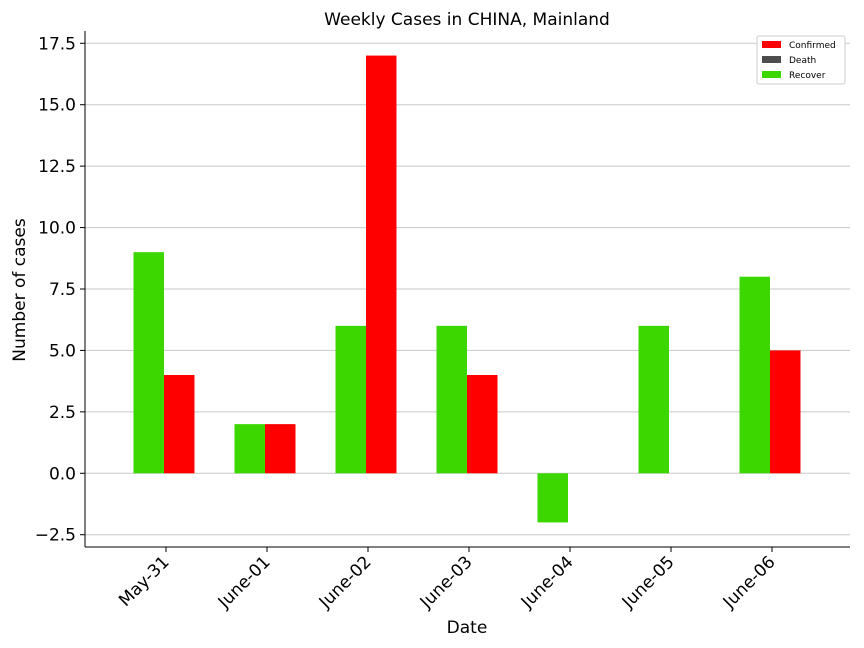  What do you see at coordinates (467, 20) in the screenshot?
I see `chart-title: Weekly Cases in CHINA, Mainland` at bounding box center [467, 20].